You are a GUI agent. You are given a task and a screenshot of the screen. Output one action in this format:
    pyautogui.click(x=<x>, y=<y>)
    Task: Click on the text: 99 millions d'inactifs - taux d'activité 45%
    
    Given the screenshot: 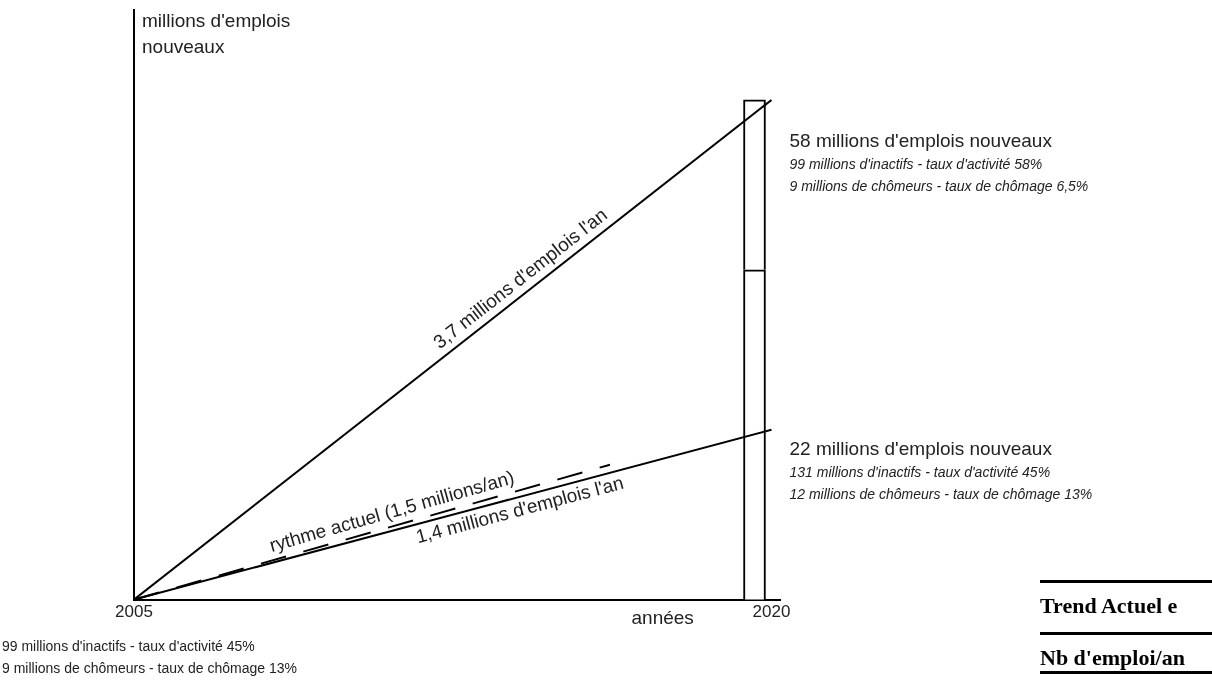 What is the action you would take?
    pyautogui.click(x=128, y=645)
    